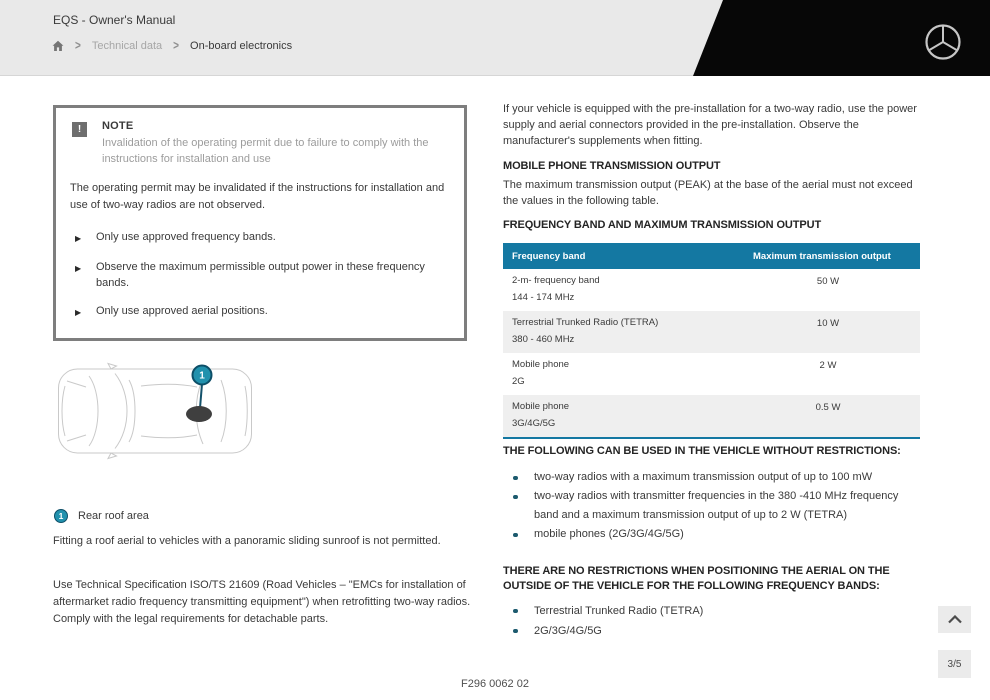 The height and width of the screenshot is (700, 990). I want to click on band-name: 2-m- frequency band, so click(556, 280).